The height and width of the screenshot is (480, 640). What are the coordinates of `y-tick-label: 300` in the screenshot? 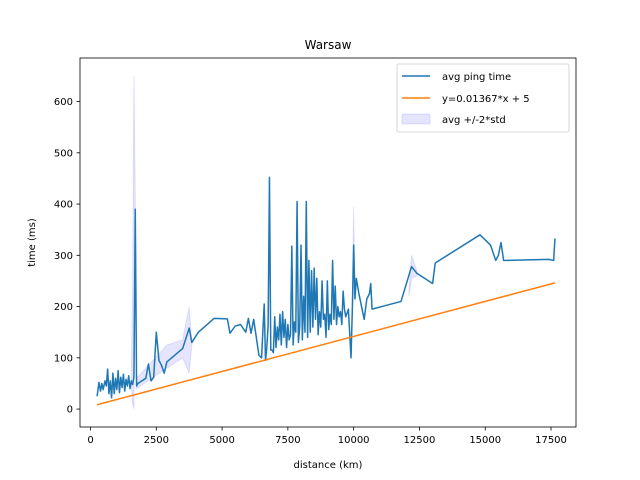 It's located at (63, 256).